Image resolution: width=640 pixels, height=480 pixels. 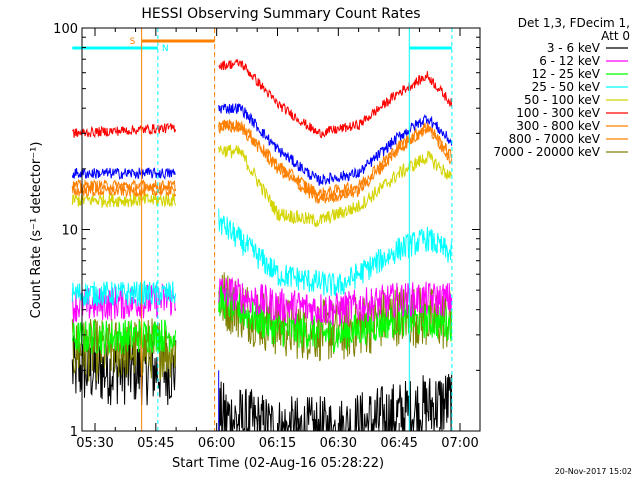 I want to click on series-50-100kev, so click(x=262, y=186).